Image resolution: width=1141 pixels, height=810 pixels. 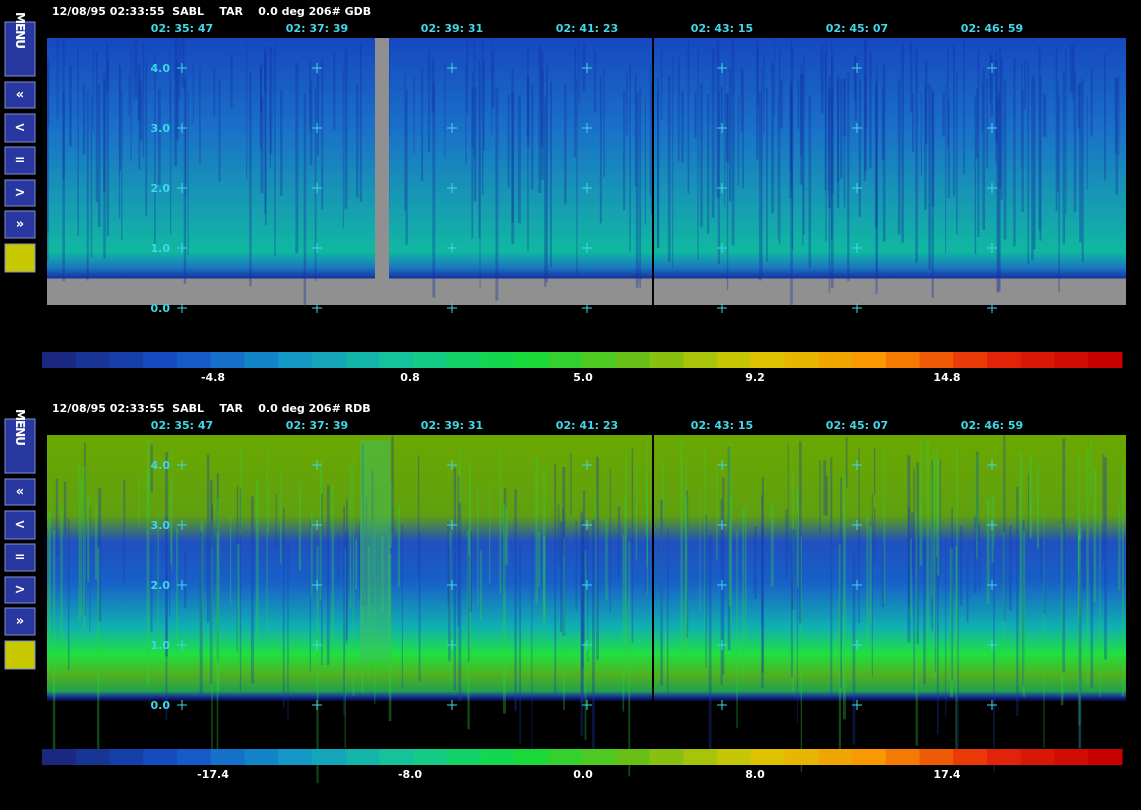 I want to click on colorbar-label: 14.8, so click(x=946, y=377).